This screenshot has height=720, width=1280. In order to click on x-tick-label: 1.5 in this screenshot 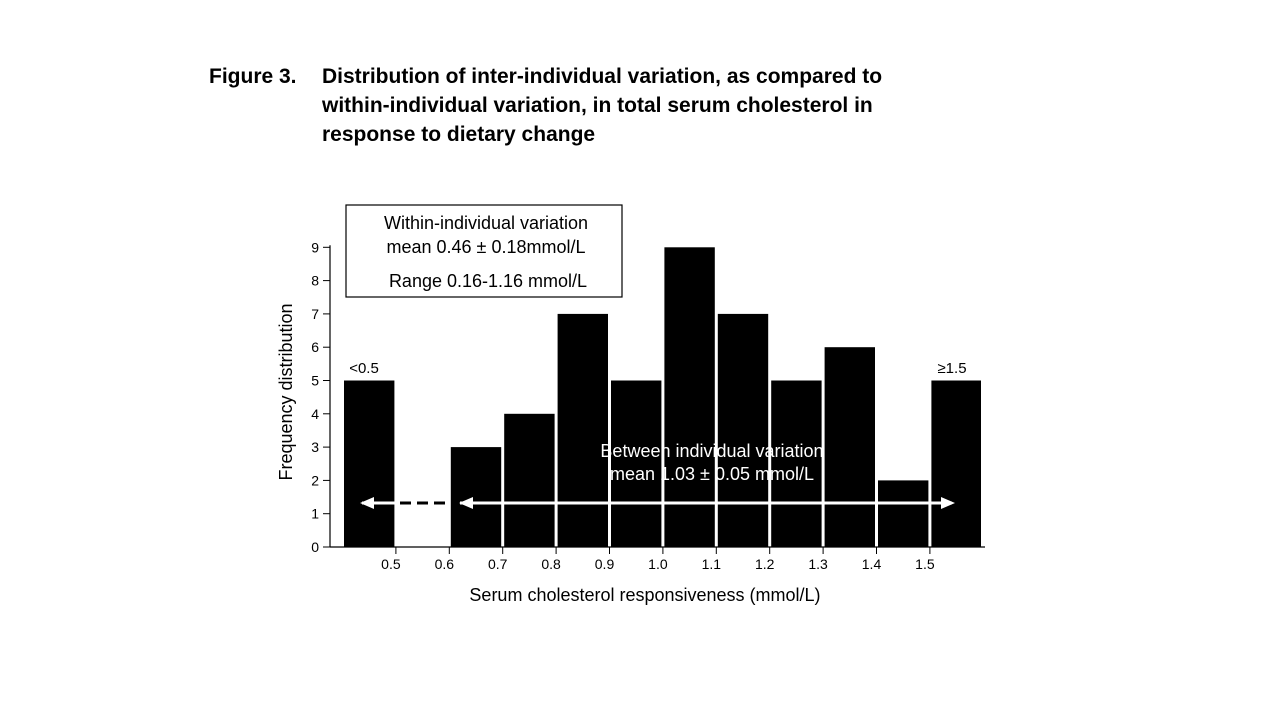, I will do `click(925, 564)`.